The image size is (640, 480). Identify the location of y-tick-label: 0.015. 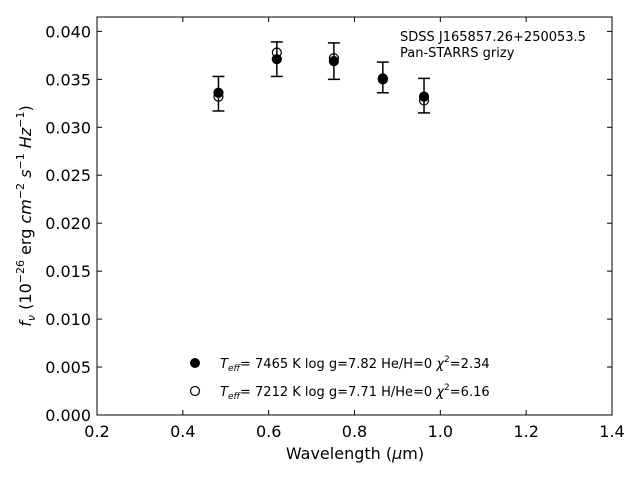
(68, 271).